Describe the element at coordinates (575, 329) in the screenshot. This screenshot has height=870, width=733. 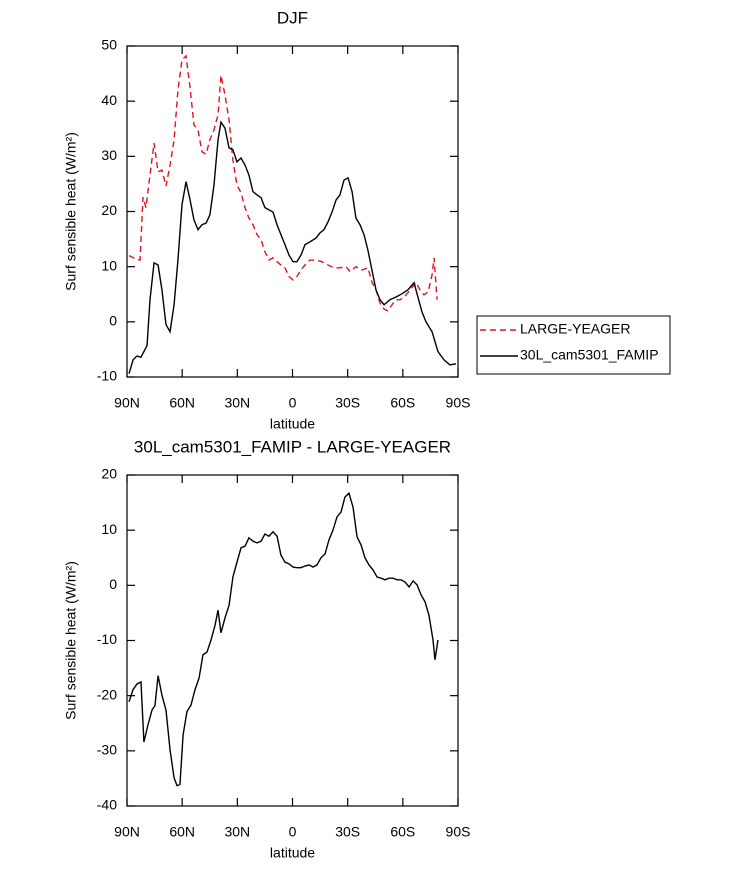
I see `legend-label: LARGE-YEAGER` at that location.